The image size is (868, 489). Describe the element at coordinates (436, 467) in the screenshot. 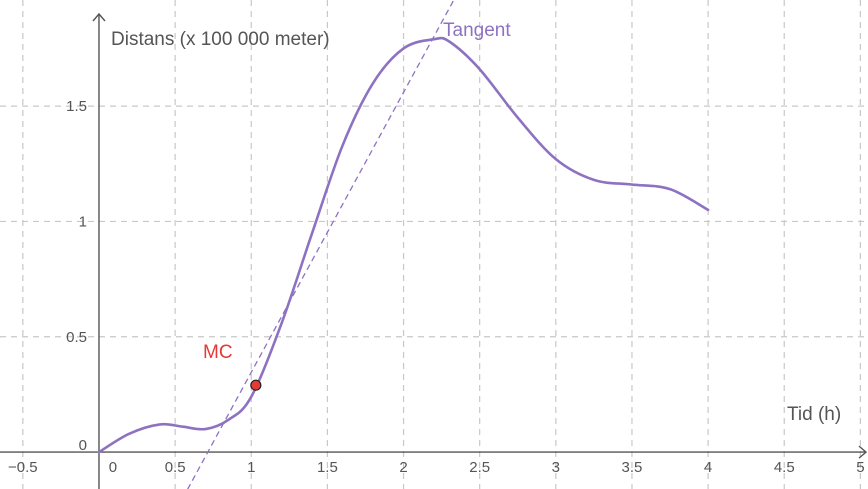

I see `x-tick-labels: −0.5 0 0.5 1 1.5 2 2.5 3 3.5 4 4.5 5` at that location.